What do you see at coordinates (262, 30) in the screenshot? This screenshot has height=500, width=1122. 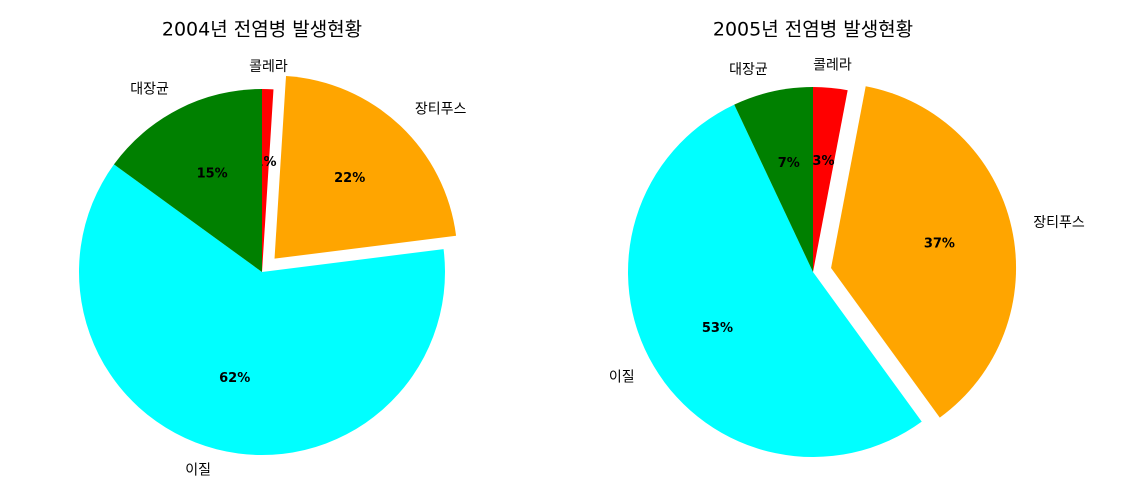 I see `chart-title: 2004년 전염병 발생현황` at bounding box center [262, 30].